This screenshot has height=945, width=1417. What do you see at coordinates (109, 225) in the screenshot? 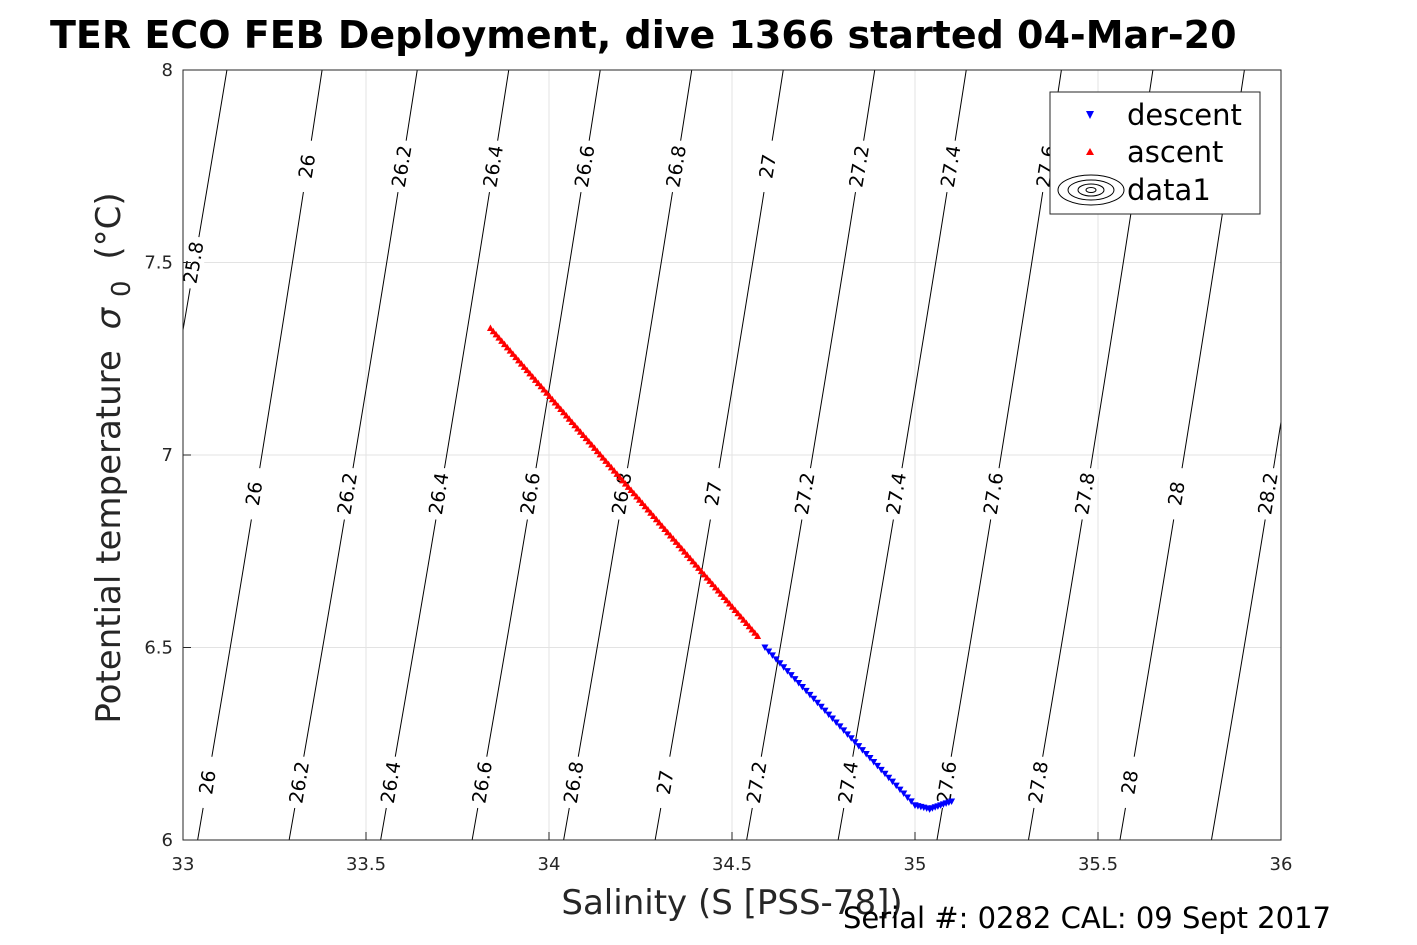
I see `y-axis-label-unit: (°C)` at bounding box center [109, 225].